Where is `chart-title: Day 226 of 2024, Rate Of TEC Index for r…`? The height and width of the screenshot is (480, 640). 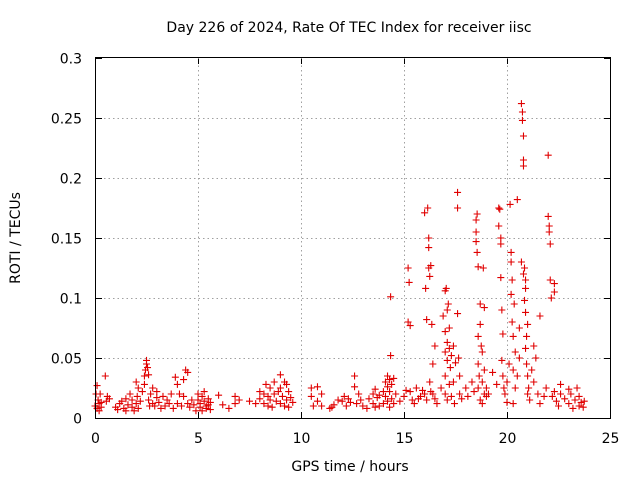
chart-title: Day 226 of 2024, Rate Of TEC Index for r… is located at coordinates (348, 28).